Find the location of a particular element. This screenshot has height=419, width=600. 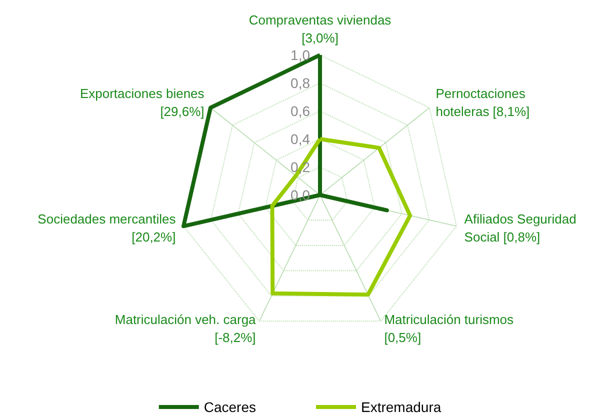

spoke-label: Matriculación turismos [0,5%] is located at coordinates (449, 328).